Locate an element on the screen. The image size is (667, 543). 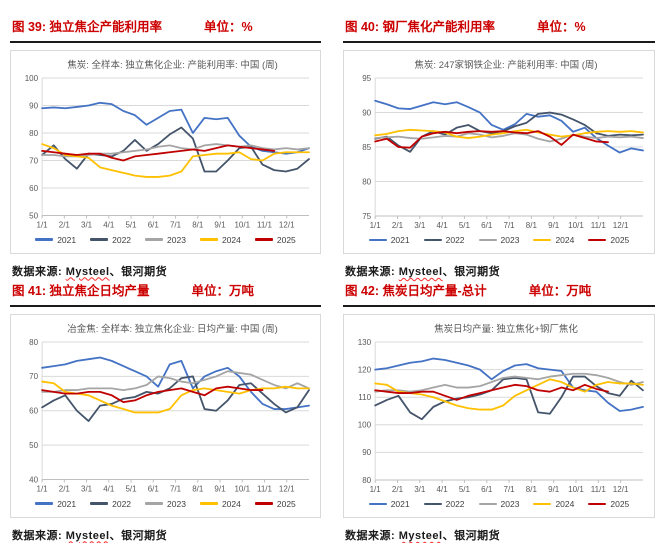
svg-text: 80 is located at coordinates (33, 342).